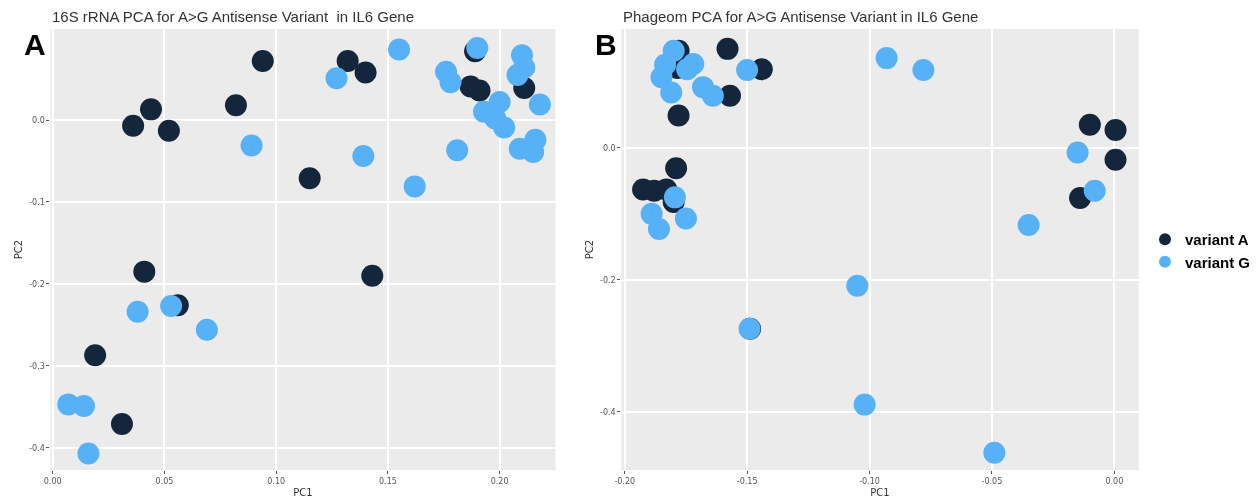 The width and height of the screenshot is (1256, 501). What do you see at coordinates (747, 481) in the screenshot?
I see `x-tick-label: -0.15` at bounding box center [747, 481].